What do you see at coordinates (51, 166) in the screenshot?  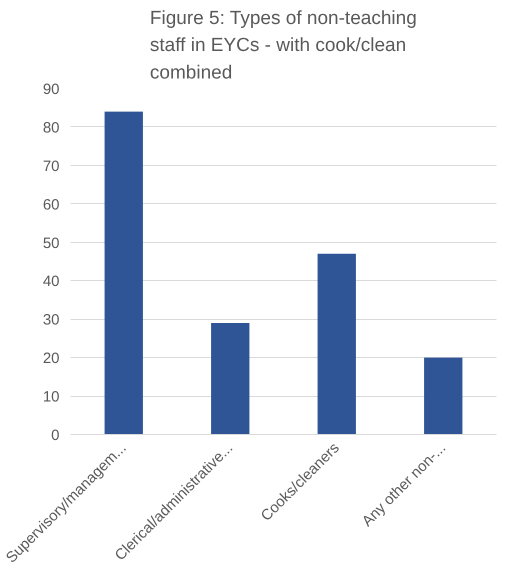 I see `y-tick-label: 70` at bounding box center [51, 166].